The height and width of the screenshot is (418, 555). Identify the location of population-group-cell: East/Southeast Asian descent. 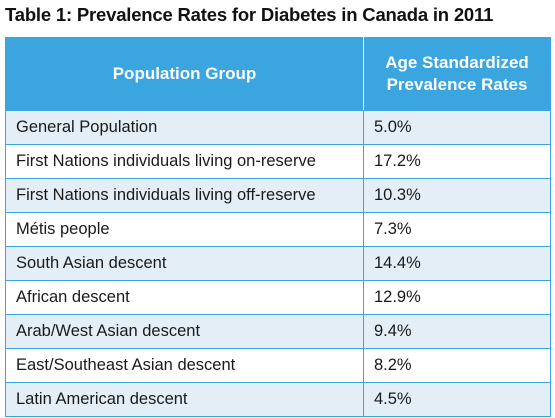
(184, 365).